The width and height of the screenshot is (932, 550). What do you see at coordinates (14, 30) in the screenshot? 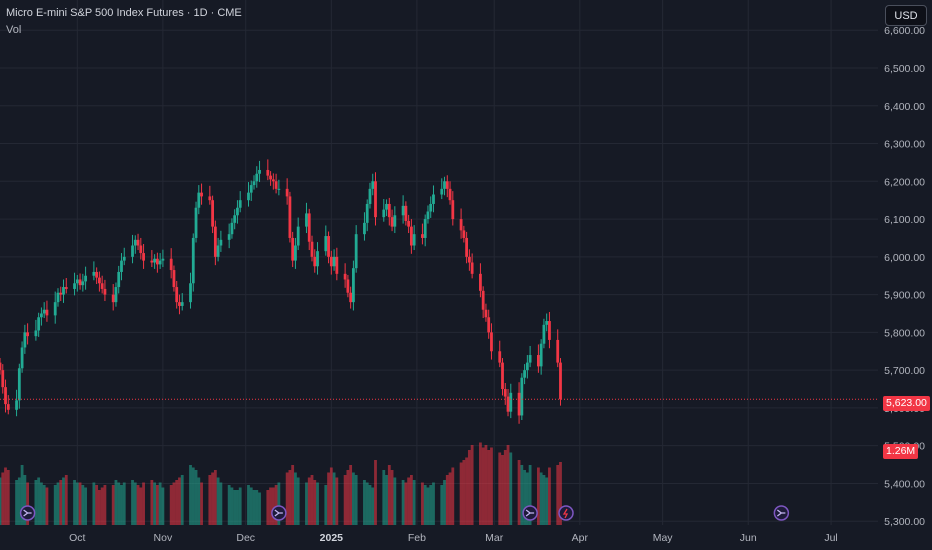
I see `volume-indicator-label: Vol` at bounding box center [14, 30].